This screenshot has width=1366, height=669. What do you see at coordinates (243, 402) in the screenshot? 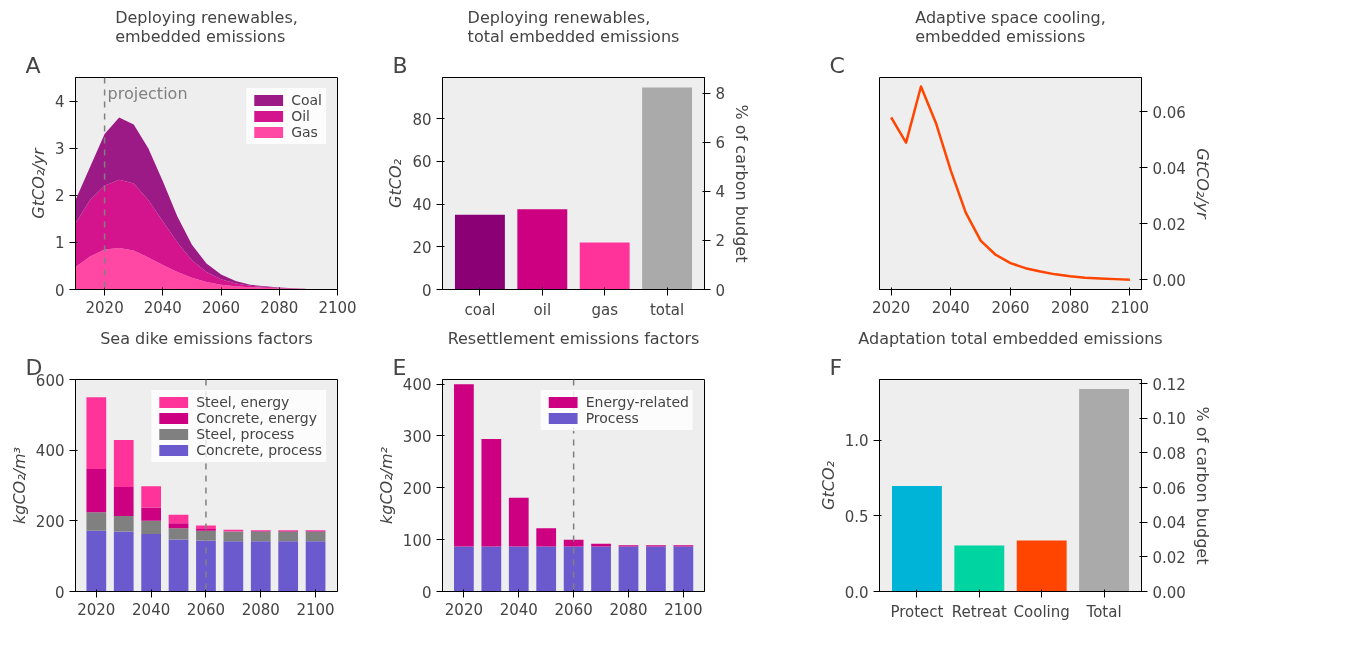
I see `legend-label: Steel, energy` at bounding box center [243, 402].